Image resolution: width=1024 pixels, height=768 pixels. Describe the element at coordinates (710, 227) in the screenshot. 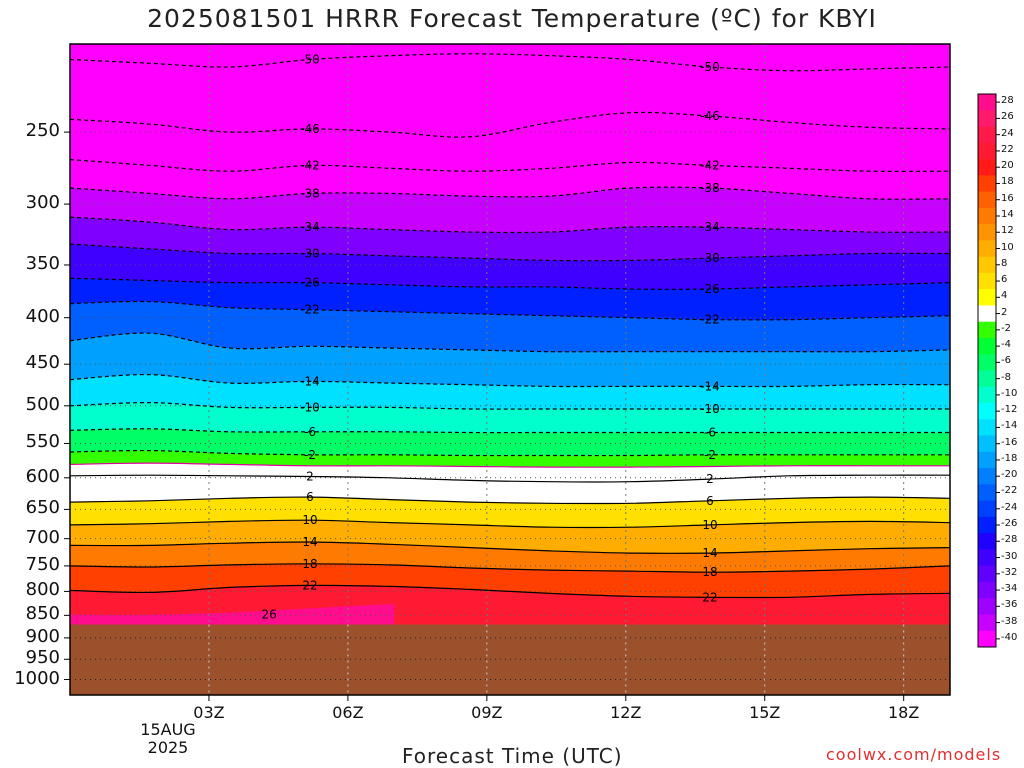

I see `isotherm-label--34-1: -34` at that location.